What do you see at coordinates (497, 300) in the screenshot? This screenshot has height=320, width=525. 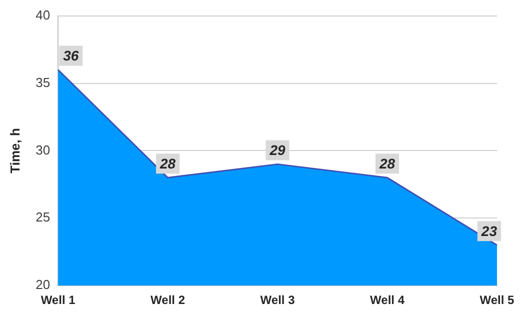 I see `x-tick-label: Well 5` at bounding box center [497, 300].